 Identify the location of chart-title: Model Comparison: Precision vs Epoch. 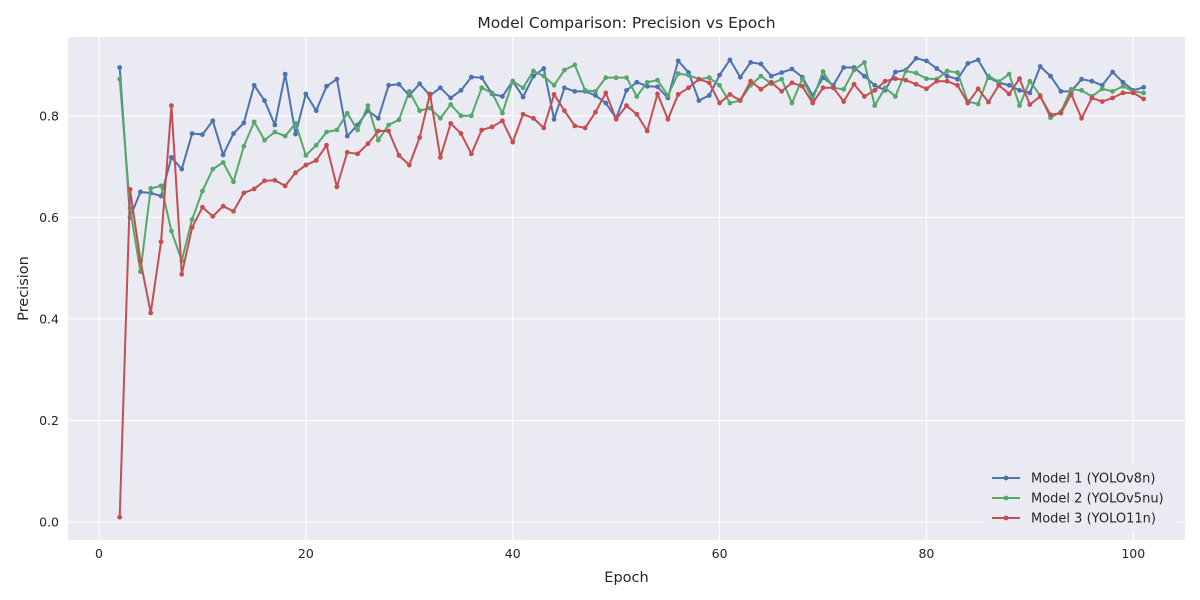
(626, 23).